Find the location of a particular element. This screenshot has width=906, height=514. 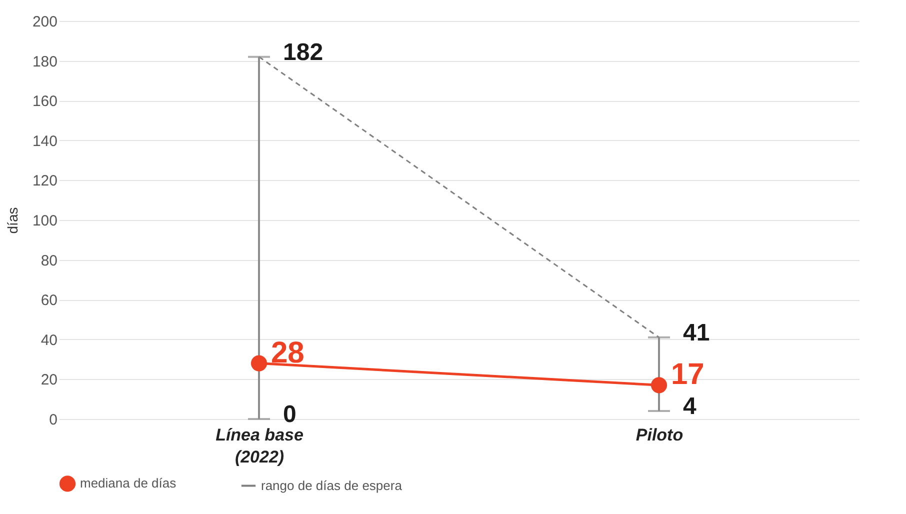

x-tick-label: Línea base (2022) is located at coordinates (260, 446).